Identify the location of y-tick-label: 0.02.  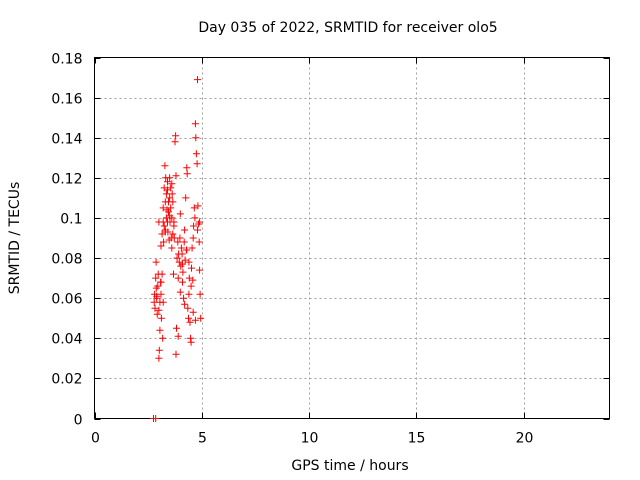
(66, 380).